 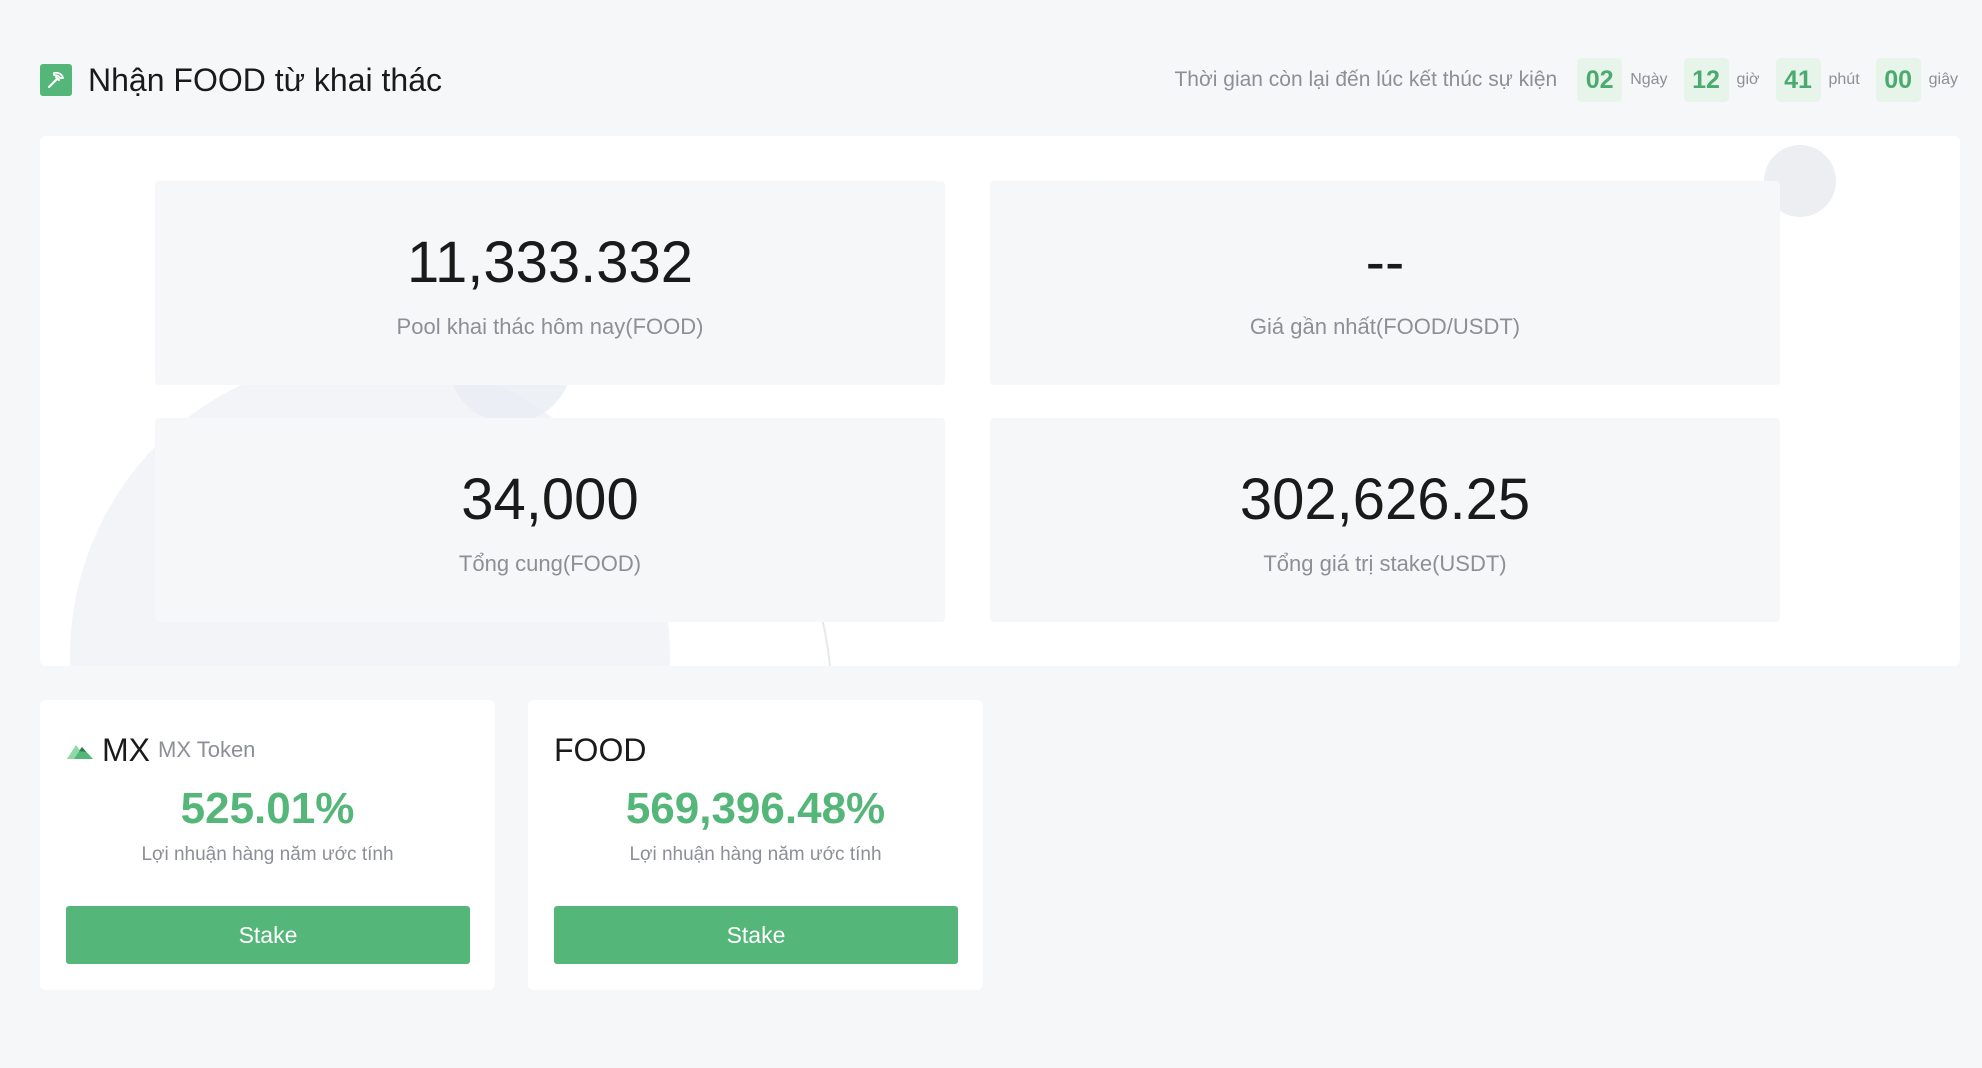 What do you see at coordinates (1798, 80) in the screenshot?
I see `countdown-minutes: 41` at bounding box center [1798, 80].